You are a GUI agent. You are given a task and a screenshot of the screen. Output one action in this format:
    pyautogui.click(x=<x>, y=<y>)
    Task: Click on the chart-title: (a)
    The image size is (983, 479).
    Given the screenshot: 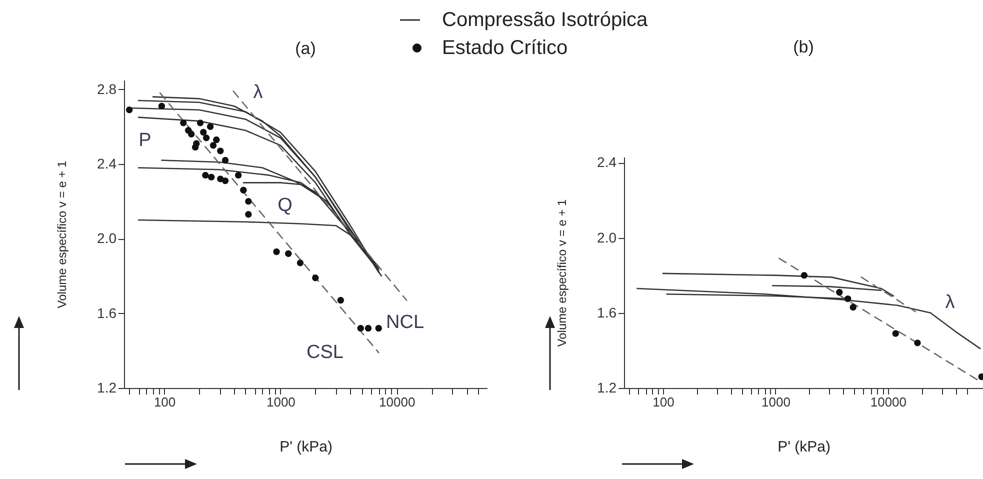 What is the action you would take?
    pyautogui.click(x=305, y=48)
    